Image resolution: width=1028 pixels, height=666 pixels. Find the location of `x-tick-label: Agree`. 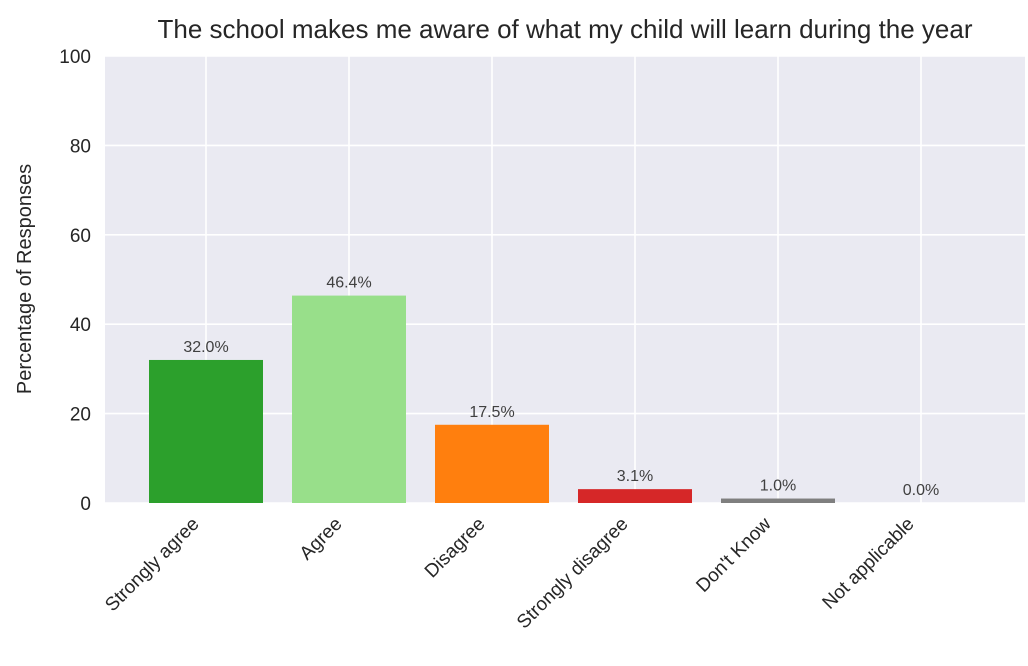

x-tick-label: Agree is located at coordinates (321, 539).